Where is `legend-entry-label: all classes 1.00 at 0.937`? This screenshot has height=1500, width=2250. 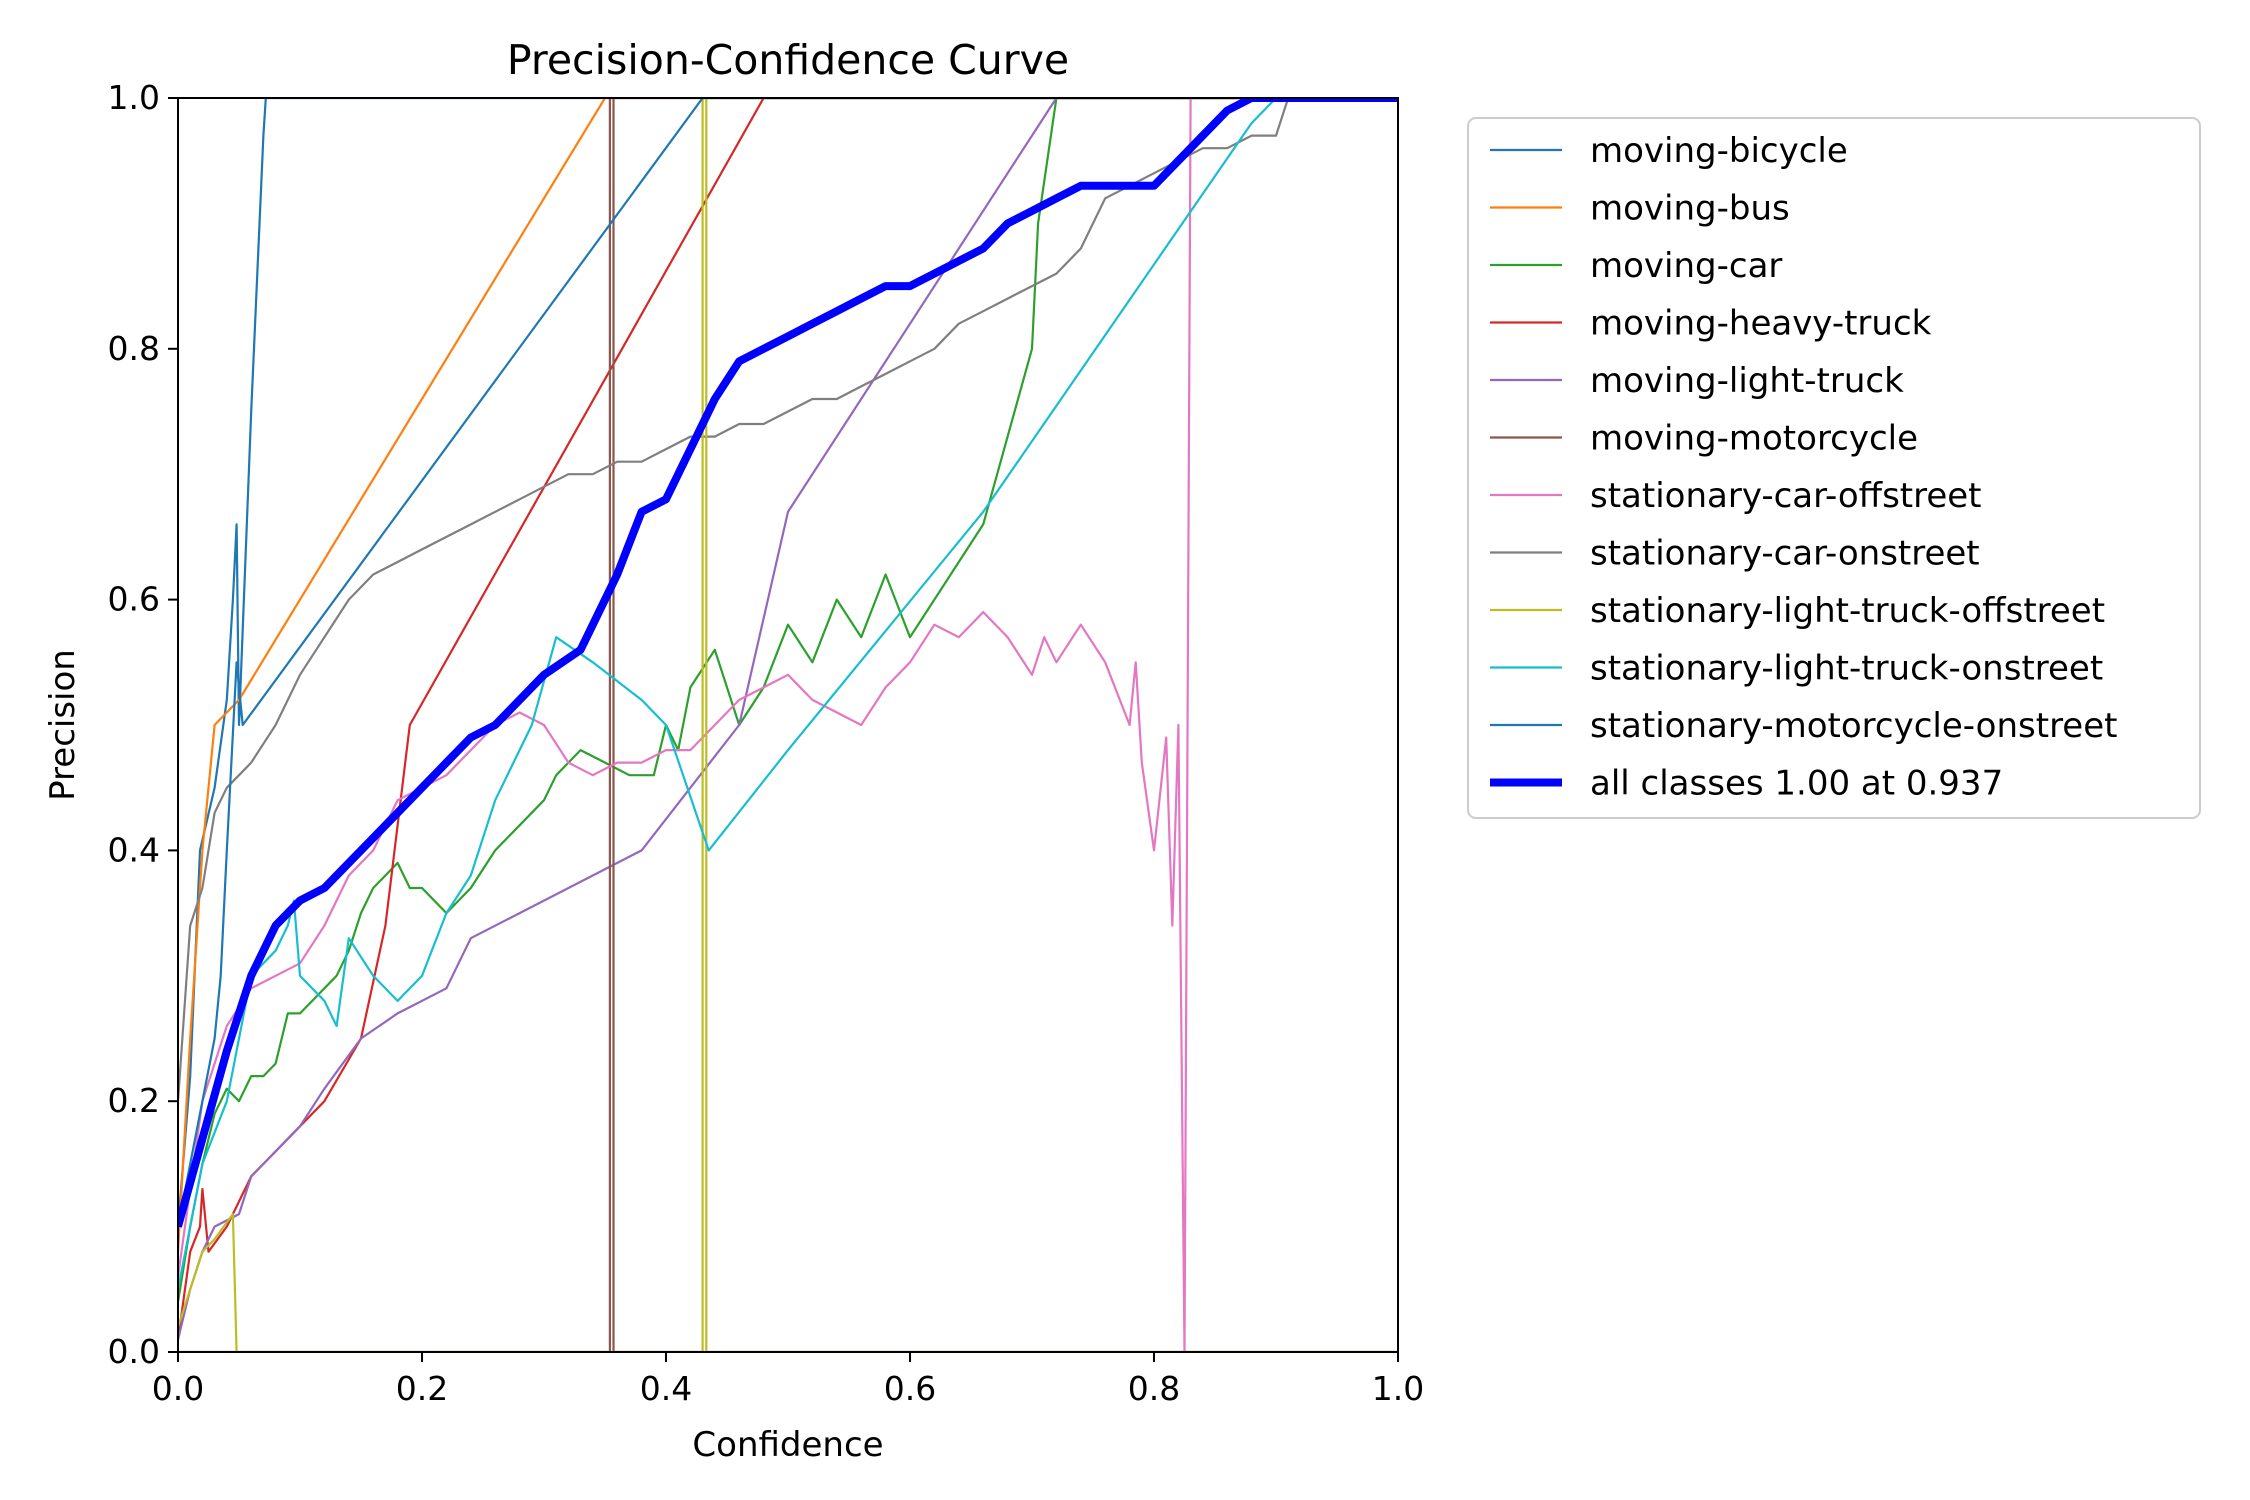
legend-entry-label: all classes 1.00 at 0.937 is located at coordinates (1796, 784).